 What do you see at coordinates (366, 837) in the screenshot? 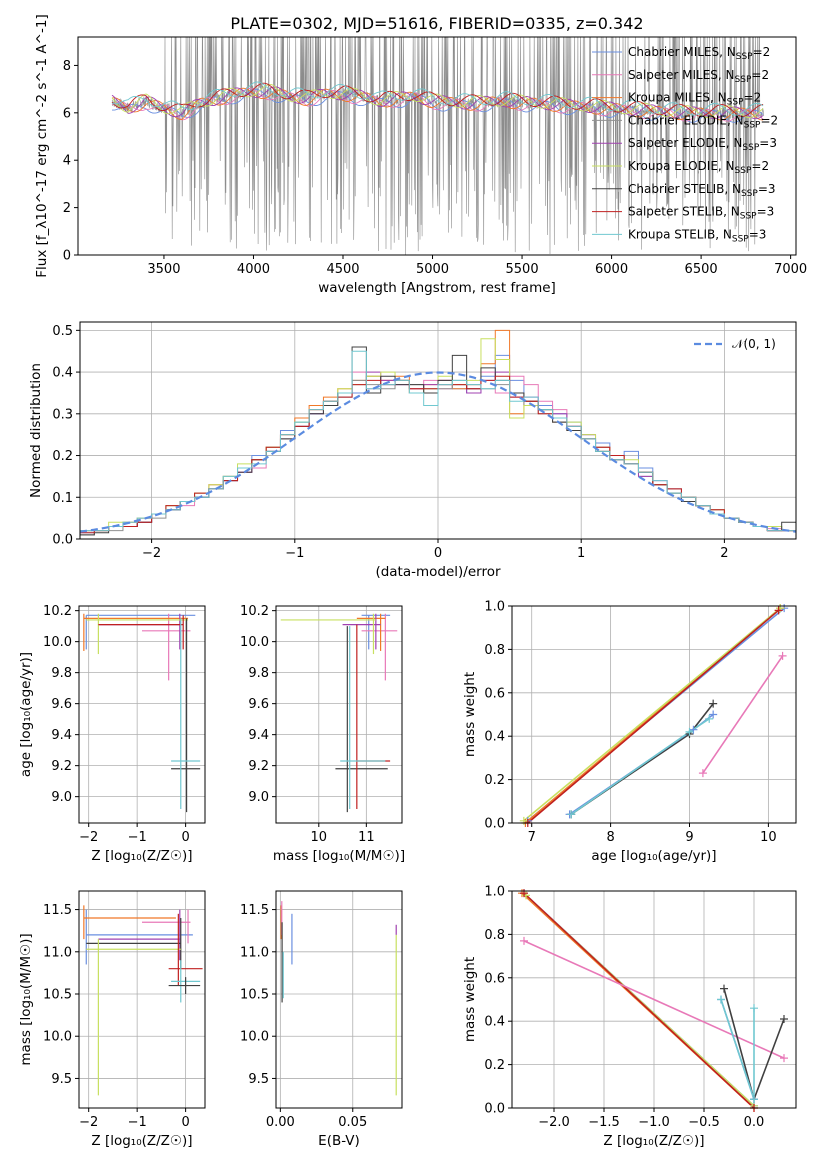
I see `x-tick-label: 11` at bounding box center [366, 837].